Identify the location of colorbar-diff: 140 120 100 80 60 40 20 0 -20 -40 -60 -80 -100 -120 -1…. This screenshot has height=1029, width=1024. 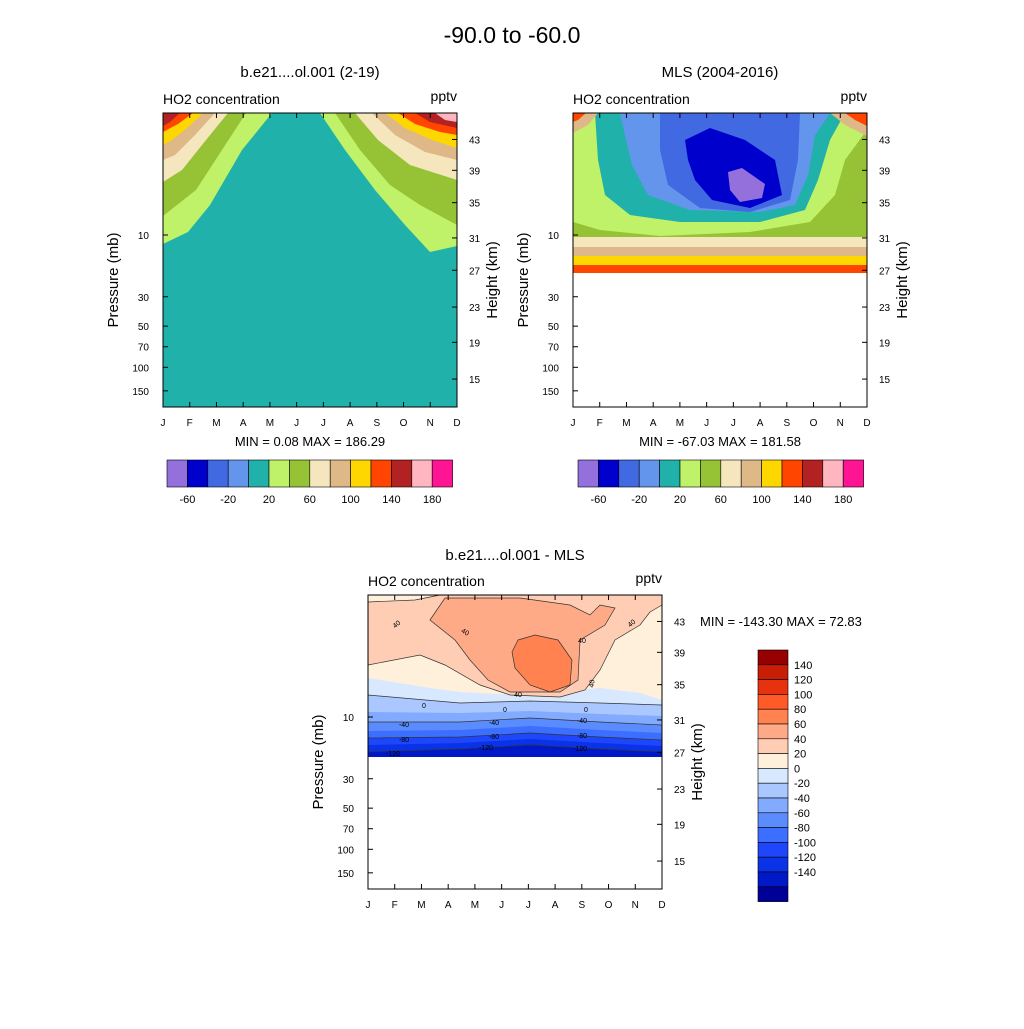
(786, 775).